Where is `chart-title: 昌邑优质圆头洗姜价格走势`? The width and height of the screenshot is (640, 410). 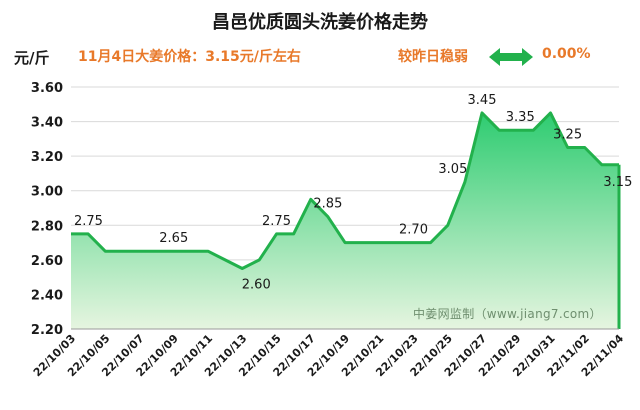 chart-title: 昌邑优质圆头洗姜价格走势 is located at coordinates (320, 22).